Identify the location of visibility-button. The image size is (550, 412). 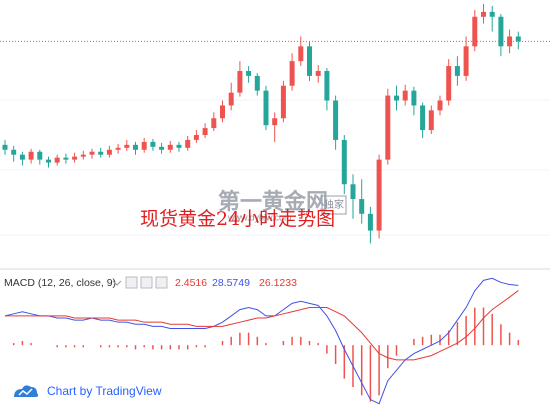
(131, 282).